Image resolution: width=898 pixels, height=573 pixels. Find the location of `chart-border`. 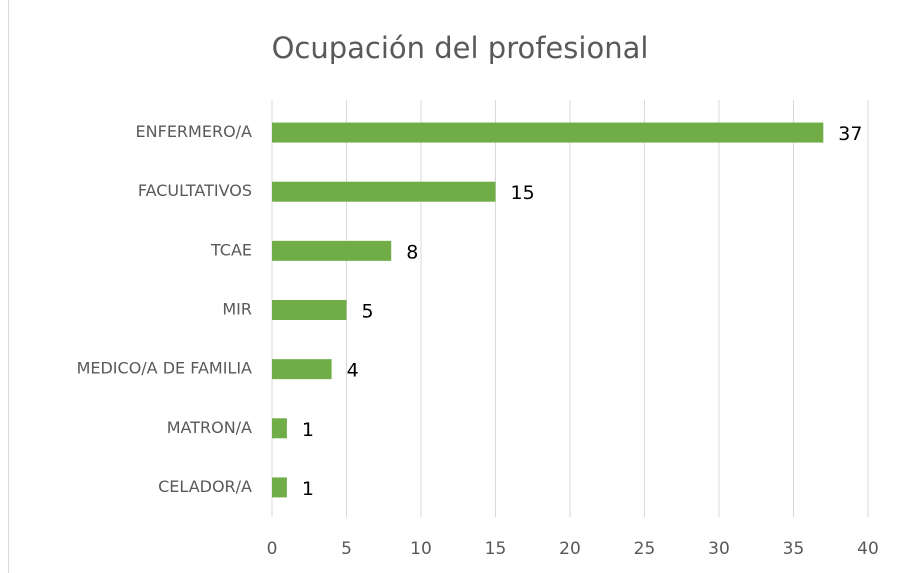

chart-border is located at coordinates (8, 286).